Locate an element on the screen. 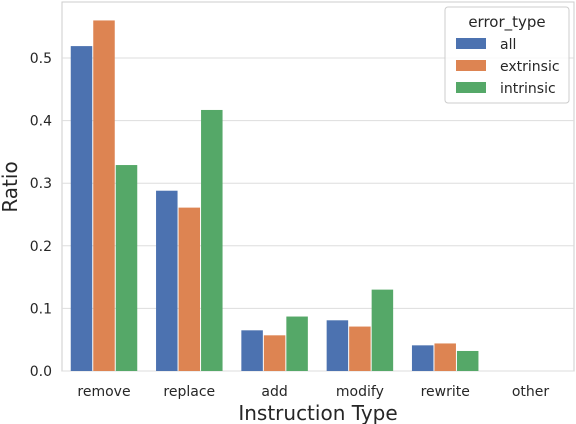 This screenshot has height=424, width=576. y-axis-title: Ratio is located at coordinates (11, 186).